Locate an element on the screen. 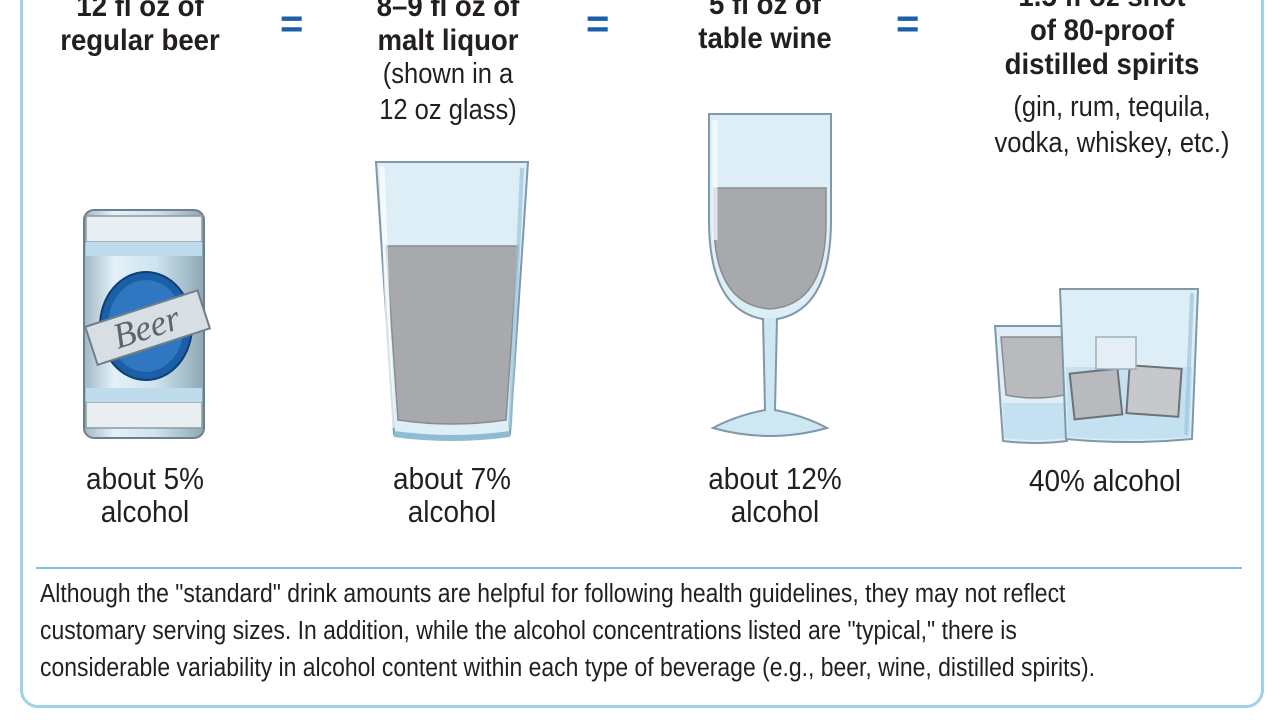 Image resolution: width=1280 pixels, height=720 pixels. beer-alcohol-line-1: about 5% is located at coordinates (145, 478).